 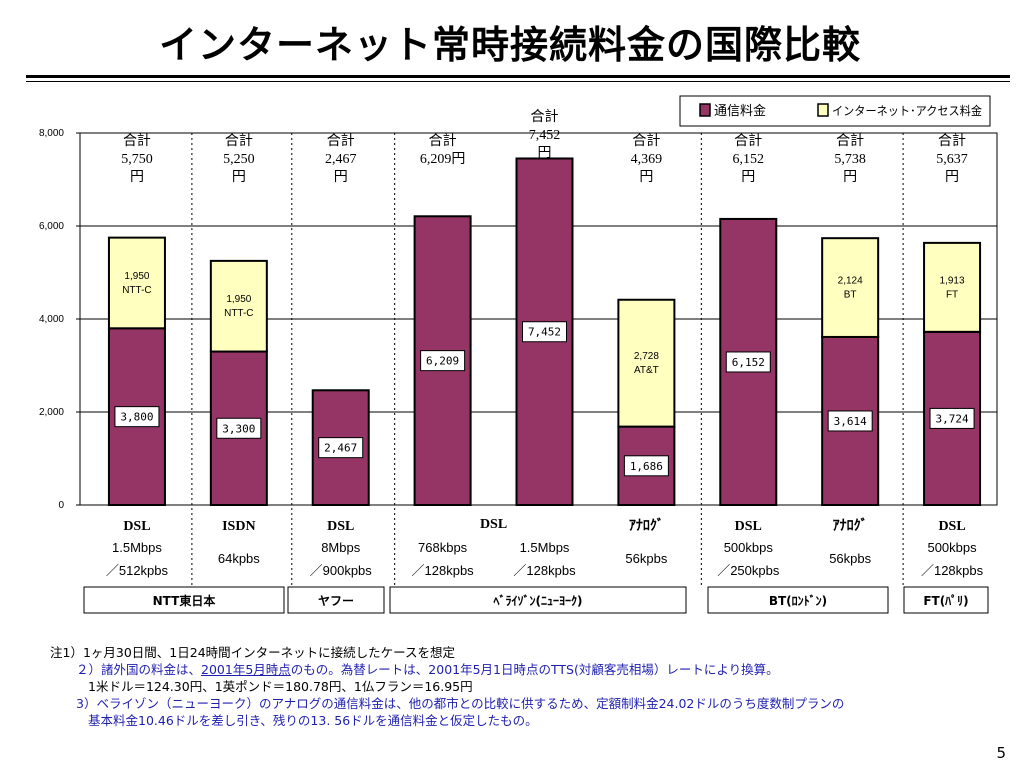 I want to click on data-label-access-provider: BT, so click(x=850, y=295).